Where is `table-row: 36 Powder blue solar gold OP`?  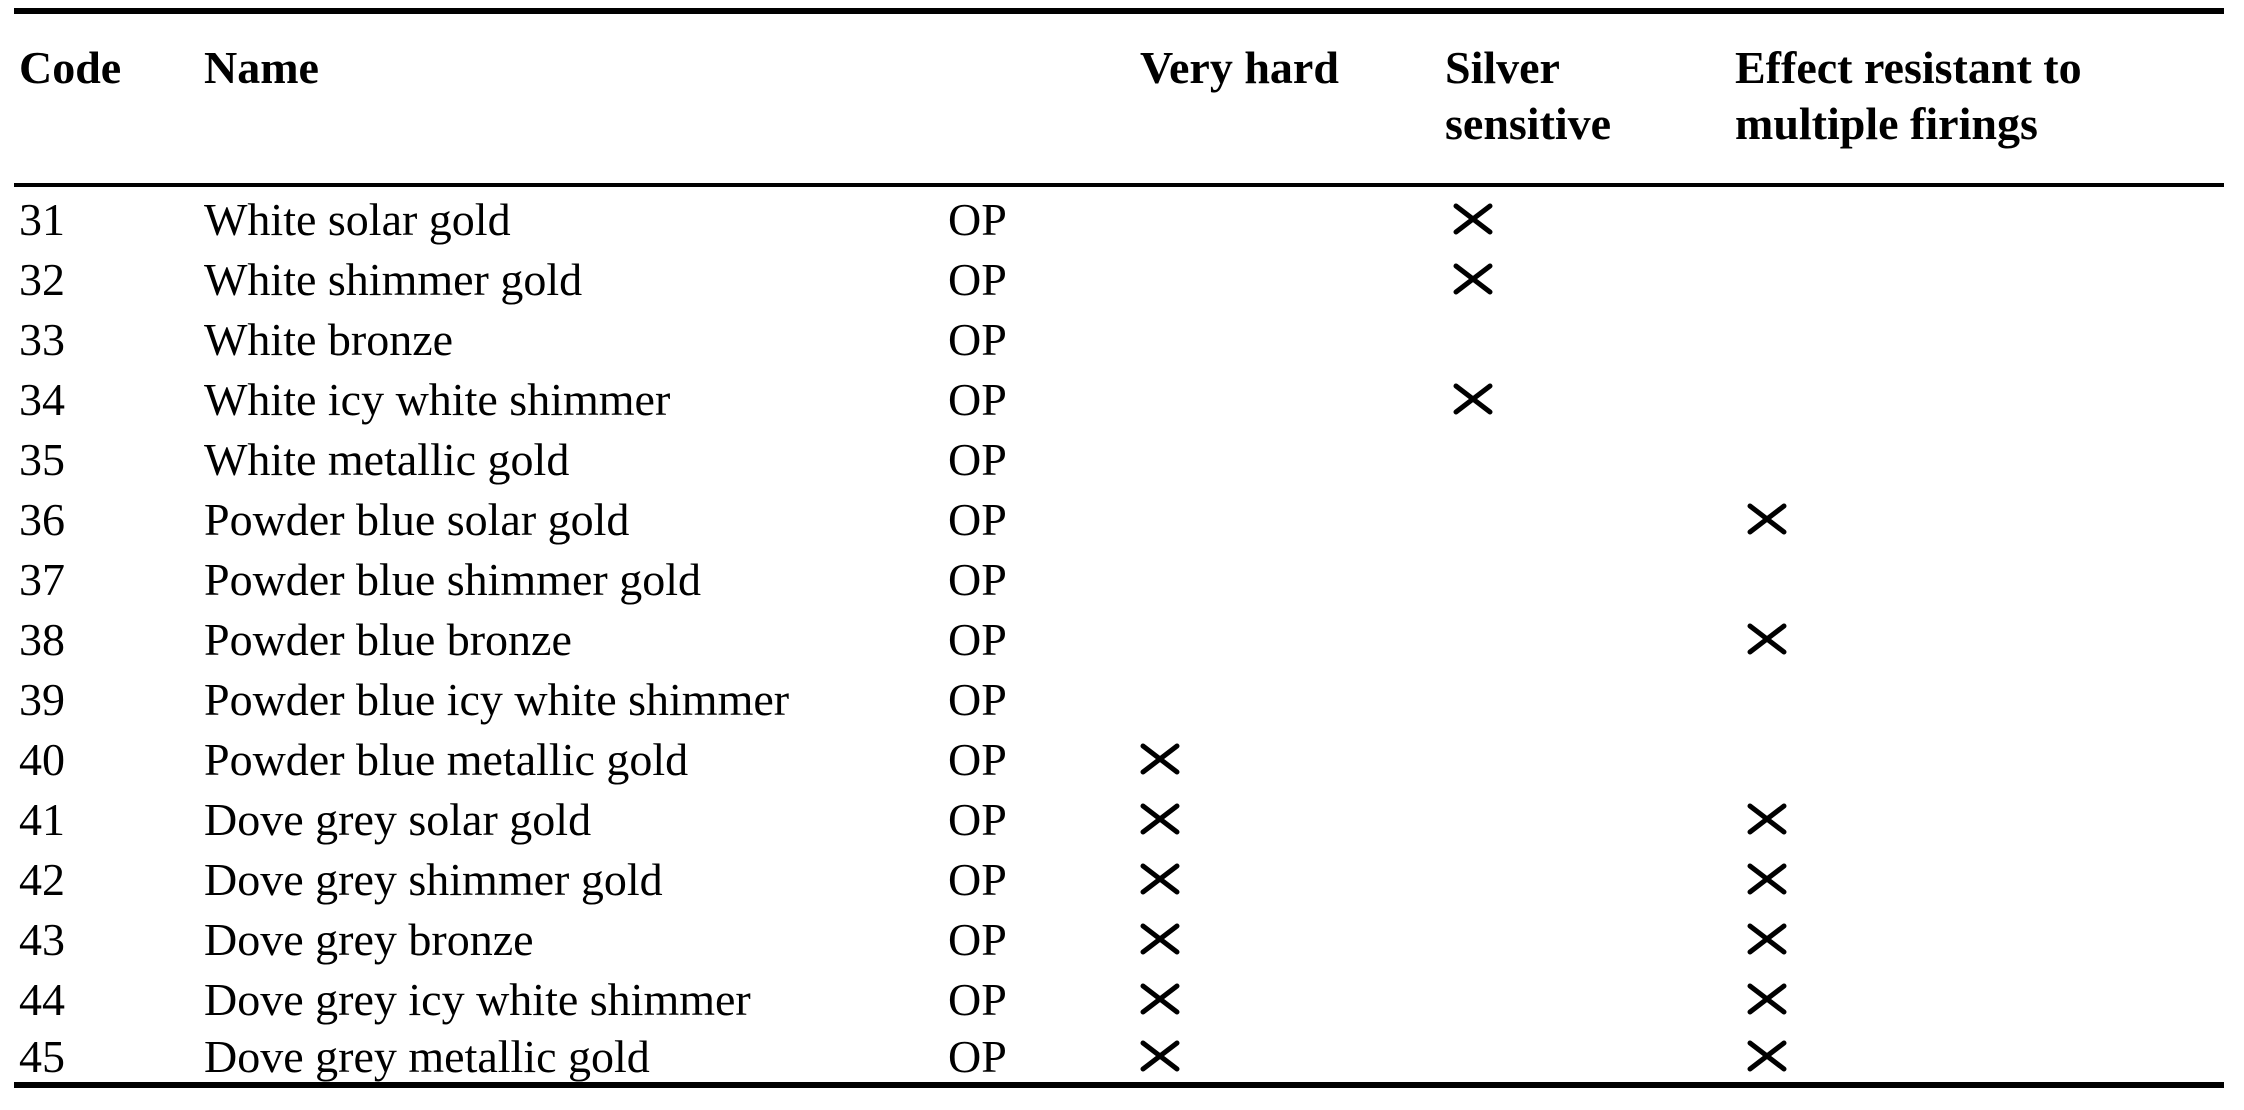
table-row: 36 Powder blue solar gold OP is located at coordinates (1119, 515).